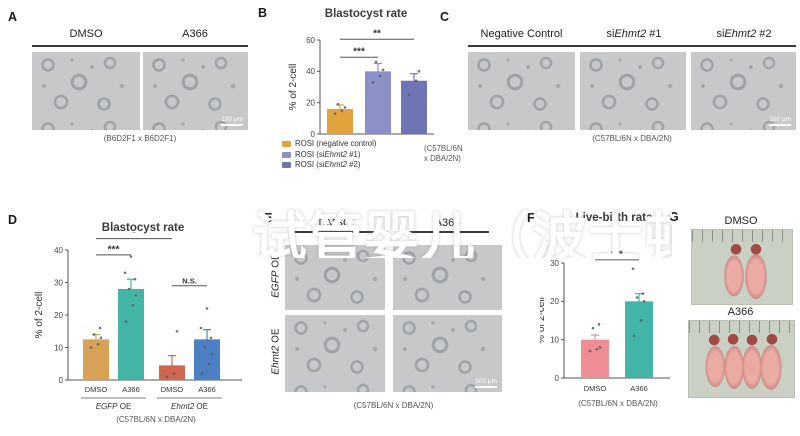  I want to click on panel-e-header-a366: A366, so click(447, 223).